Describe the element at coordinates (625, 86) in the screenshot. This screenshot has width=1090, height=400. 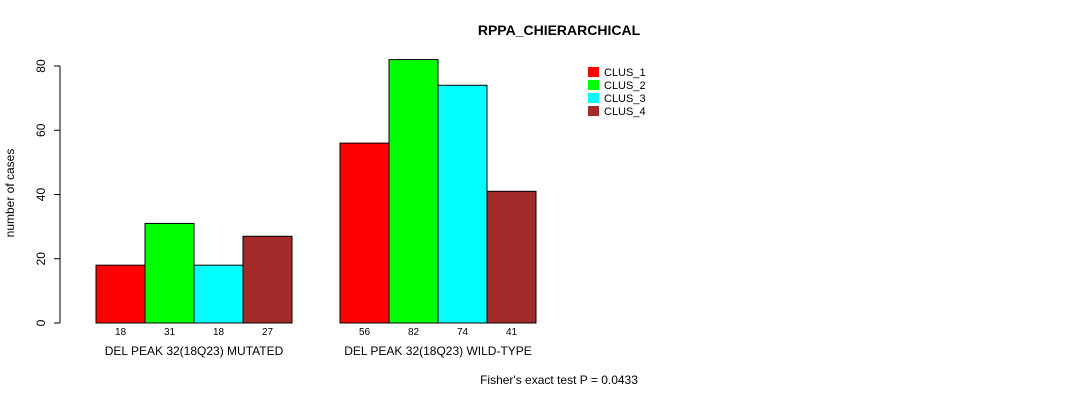
I see `legend-label: CLUS_2` at that location.